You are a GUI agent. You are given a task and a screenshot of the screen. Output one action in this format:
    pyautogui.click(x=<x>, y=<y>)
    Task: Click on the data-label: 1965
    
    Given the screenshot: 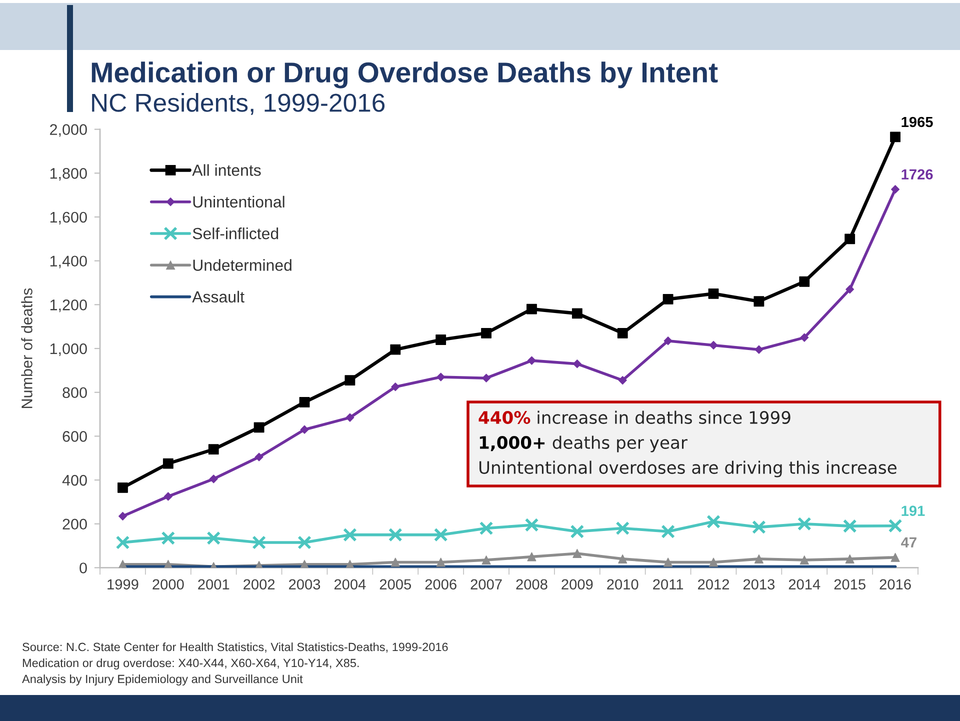 What is the action you would take?
    pyautogui.click(x=917, y=122)
    